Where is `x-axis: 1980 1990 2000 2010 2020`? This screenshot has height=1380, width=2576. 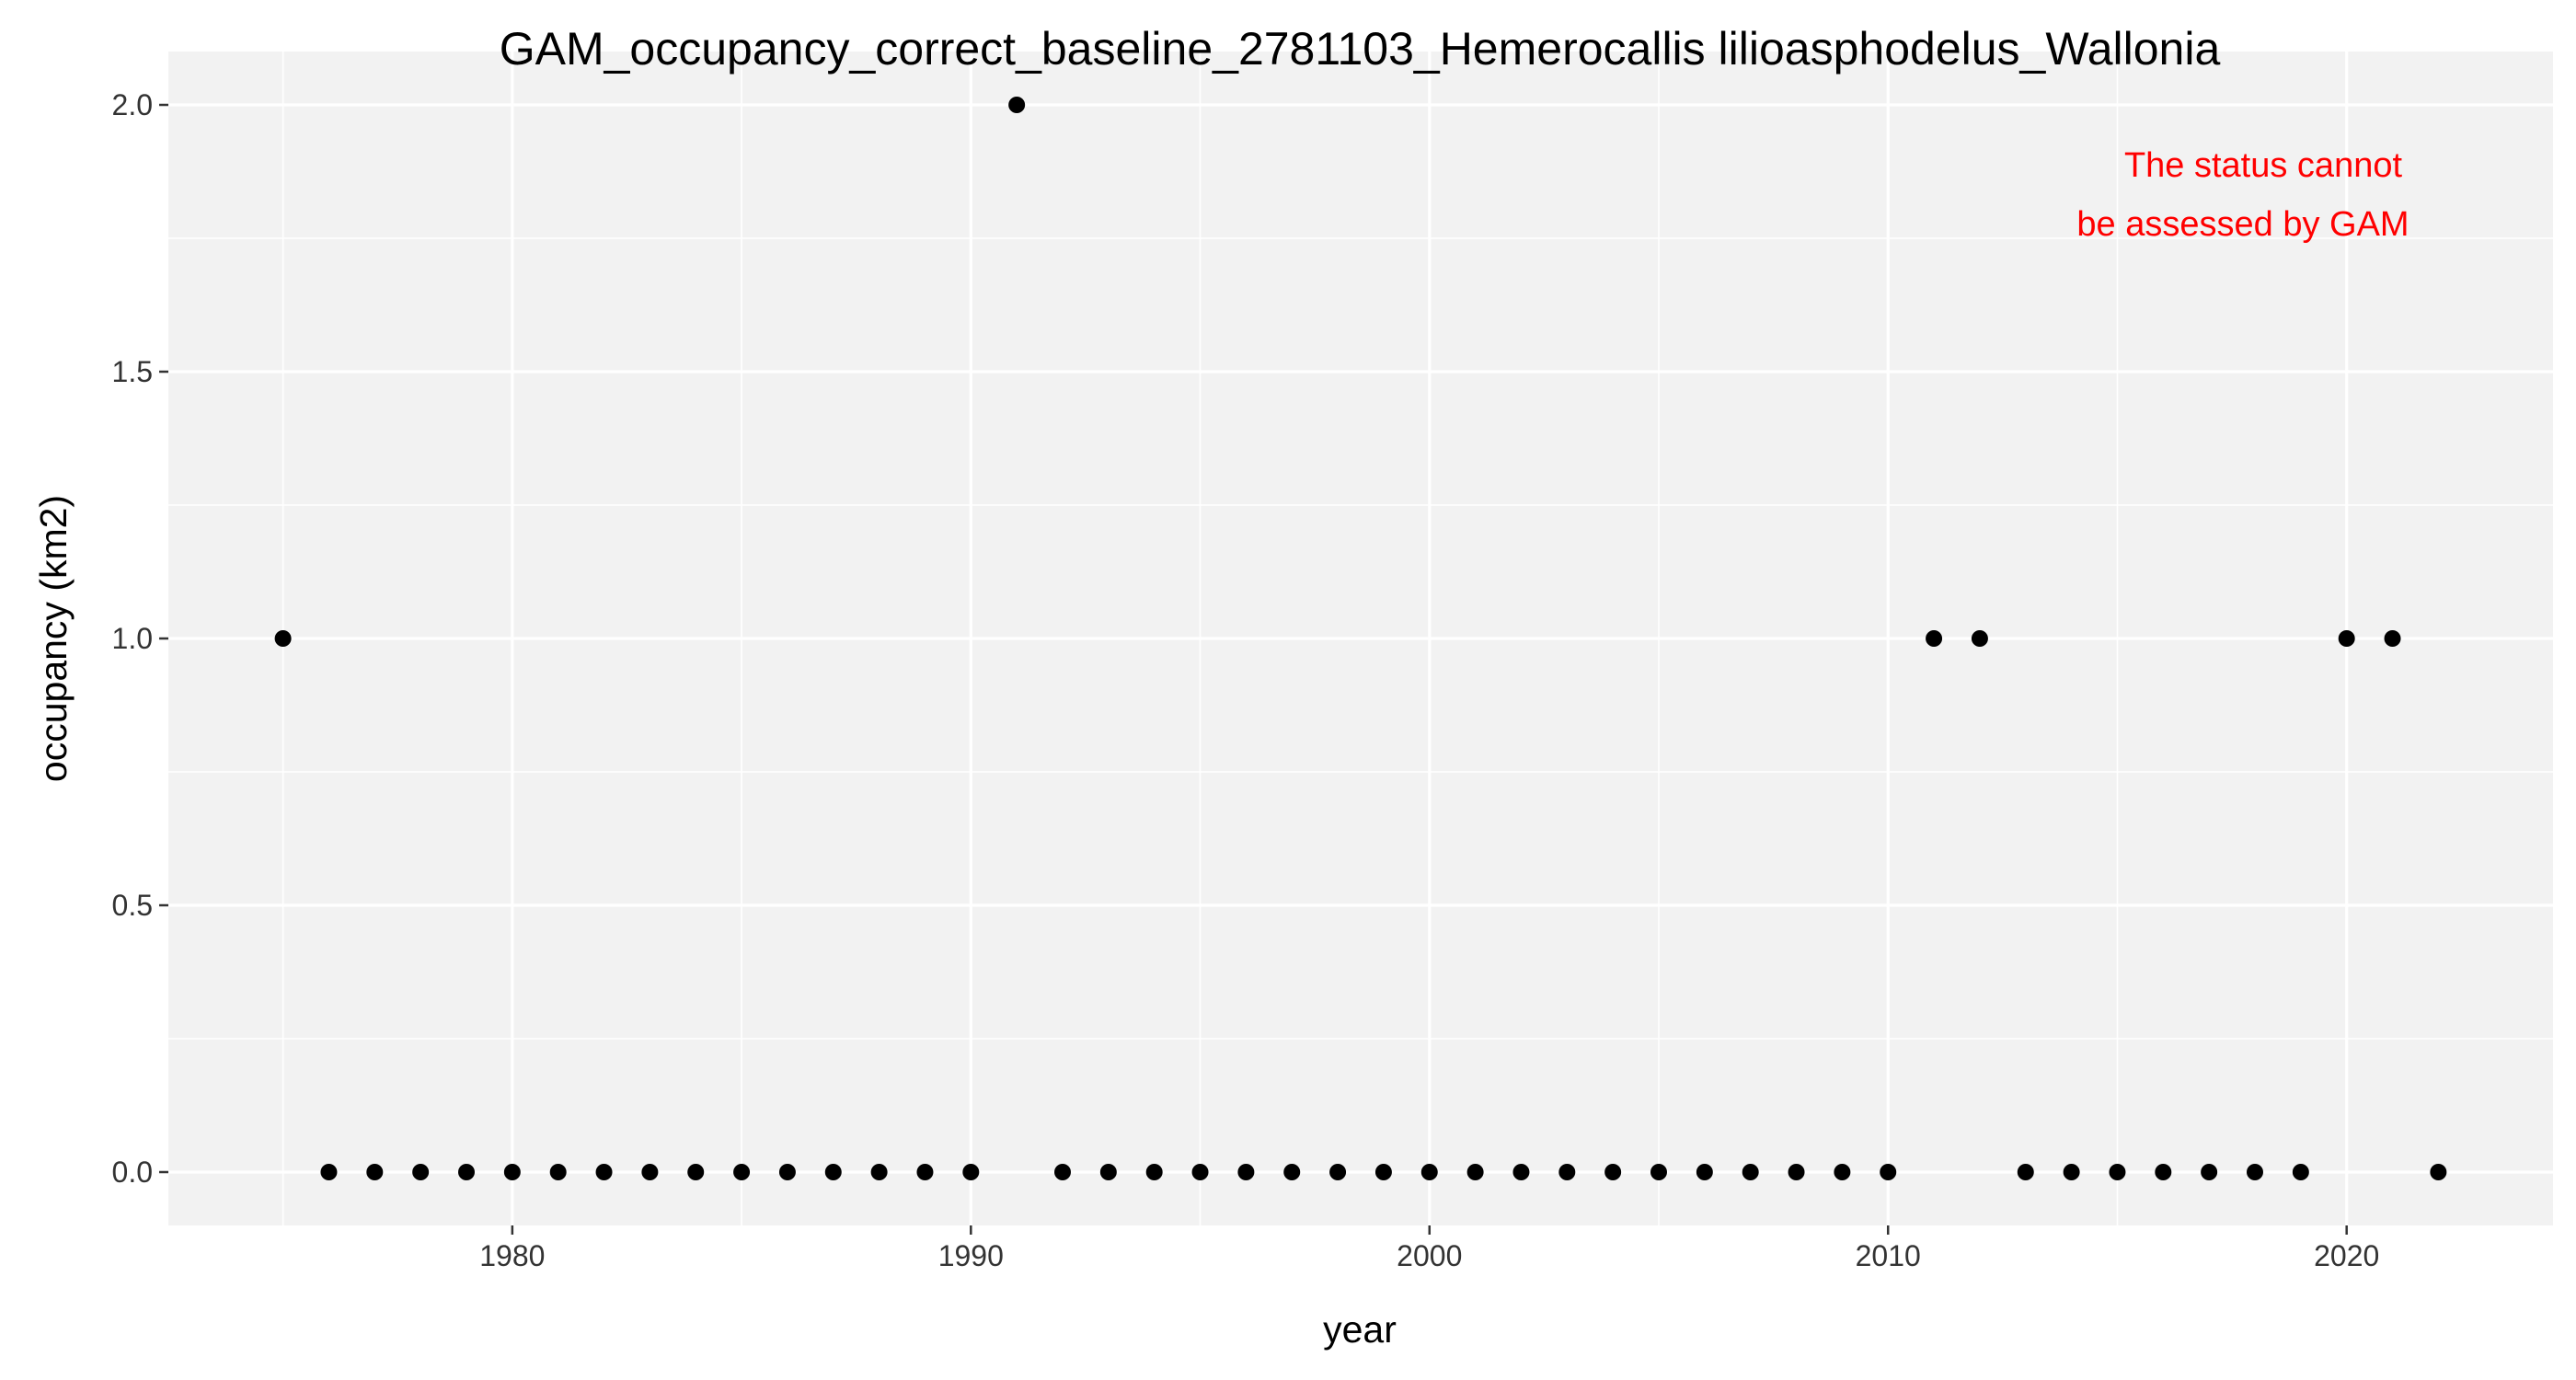 x-axis: 1980 1990 2000 2010 2020 is located at coordinates (1429, 1248).